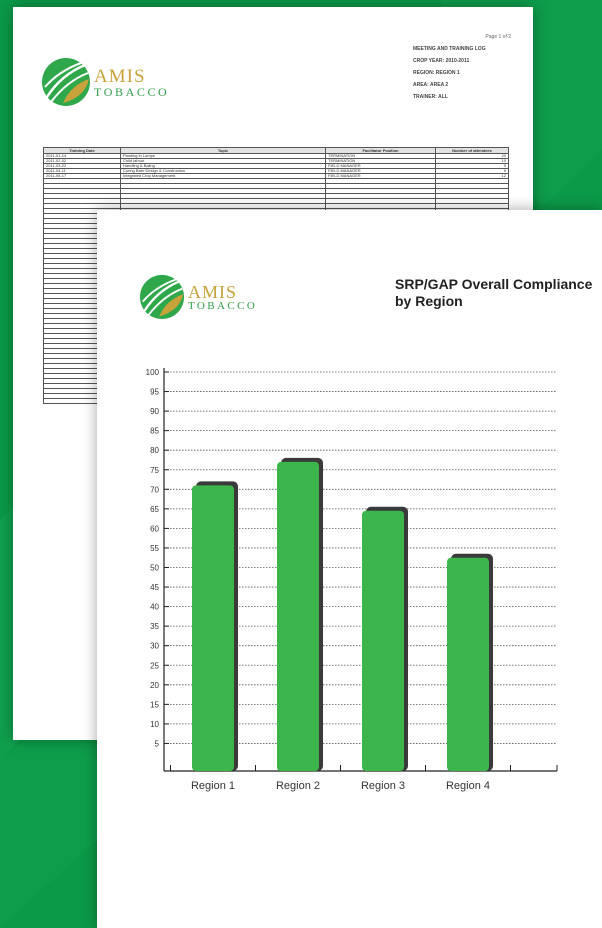 Image resolution: width=602 pixels, height=928 pixels. I want to click on y-tick-label: 35, so click(154, 626).